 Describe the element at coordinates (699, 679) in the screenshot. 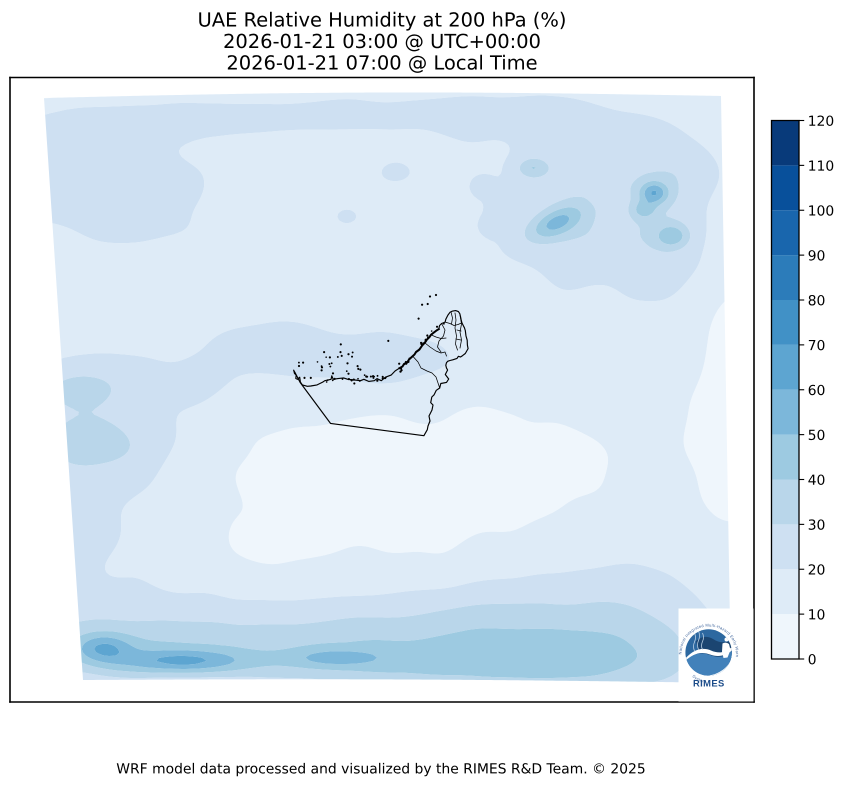

I see `svg-text: System` at that location.